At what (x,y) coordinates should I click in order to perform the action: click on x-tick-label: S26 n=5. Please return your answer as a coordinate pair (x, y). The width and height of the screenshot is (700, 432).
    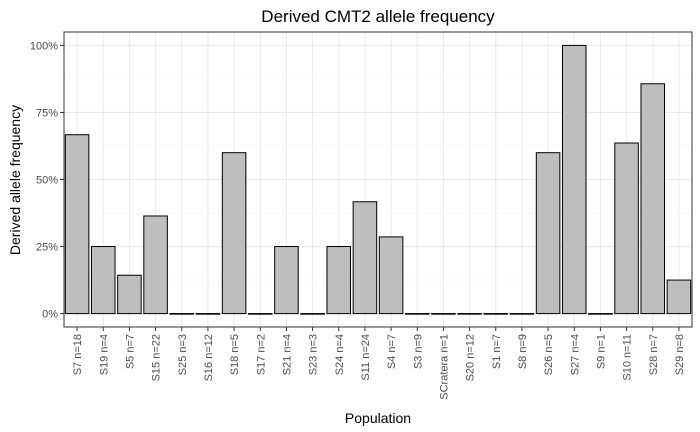
    Looking at the image, I should click on (549, 354).